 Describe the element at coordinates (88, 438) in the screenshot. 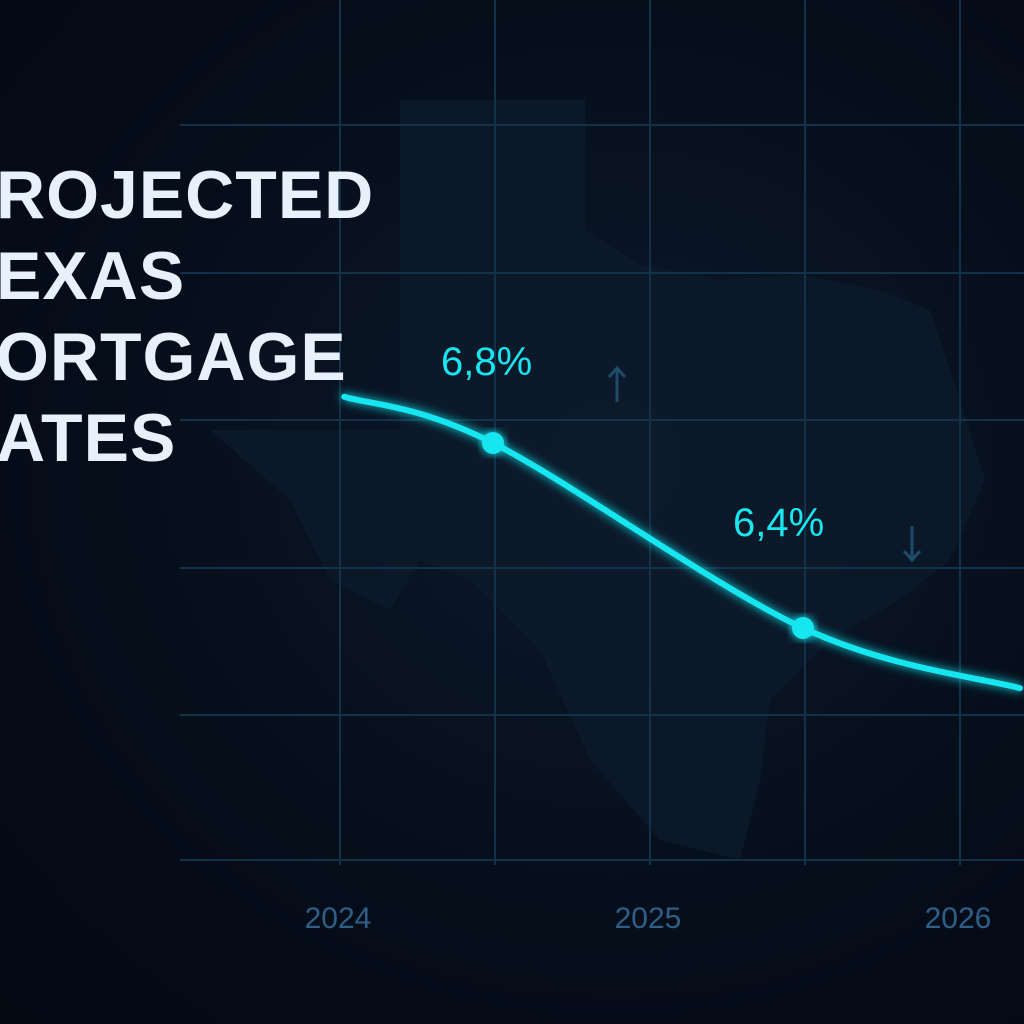

I see `title-line: ATES` at that location.